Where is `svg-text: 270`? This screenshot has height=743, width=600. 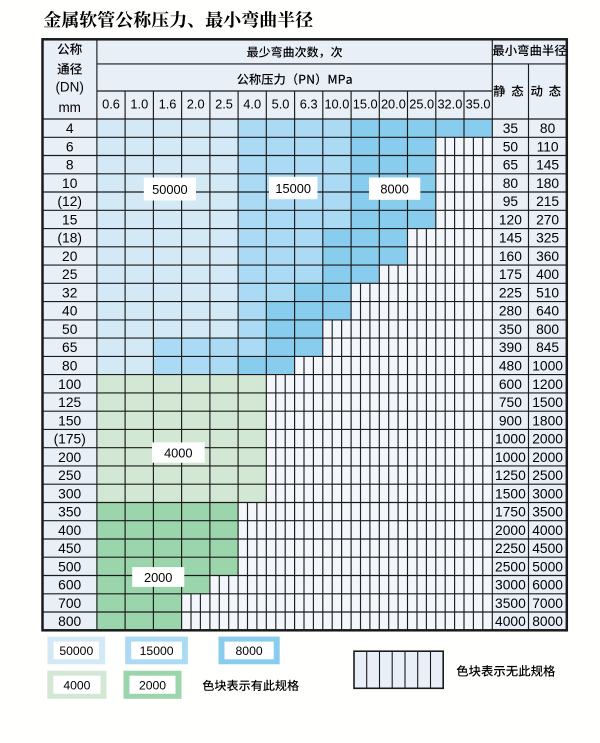
svg-text: 270 is located at coordinates (547, 219).